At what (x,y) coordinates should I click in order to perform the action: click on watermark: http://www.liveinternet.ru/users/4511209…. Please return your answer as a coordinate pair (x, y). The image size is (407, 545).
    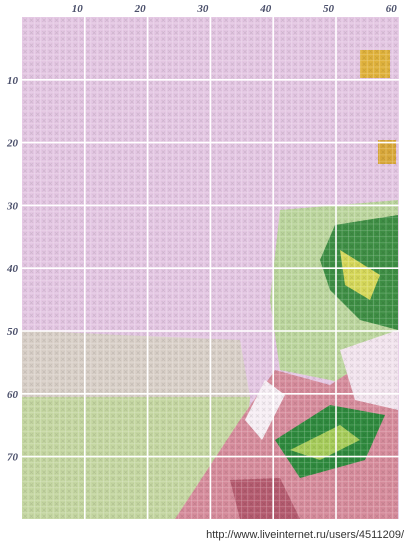
    Looking at the image, I should click on (305, 535).